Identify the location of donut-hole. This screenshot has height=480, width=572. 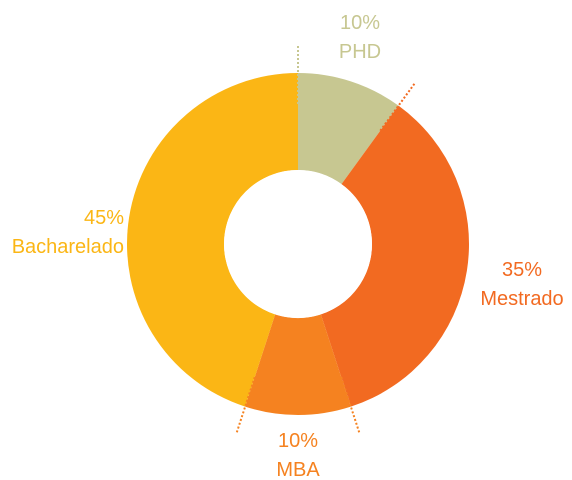
(298, 244).